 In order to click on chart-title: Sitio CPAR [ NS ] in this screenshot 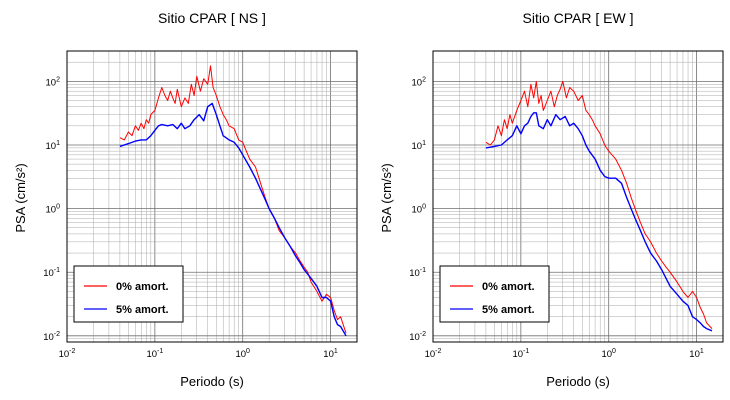, I will do `click(212, 18)`.